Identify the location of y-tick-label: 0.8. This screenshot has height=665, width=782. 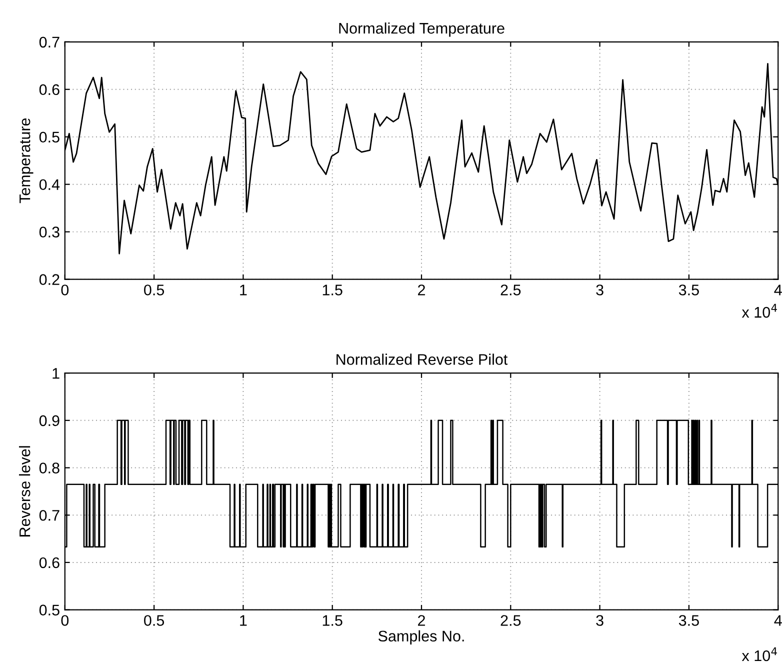
(49, 468).